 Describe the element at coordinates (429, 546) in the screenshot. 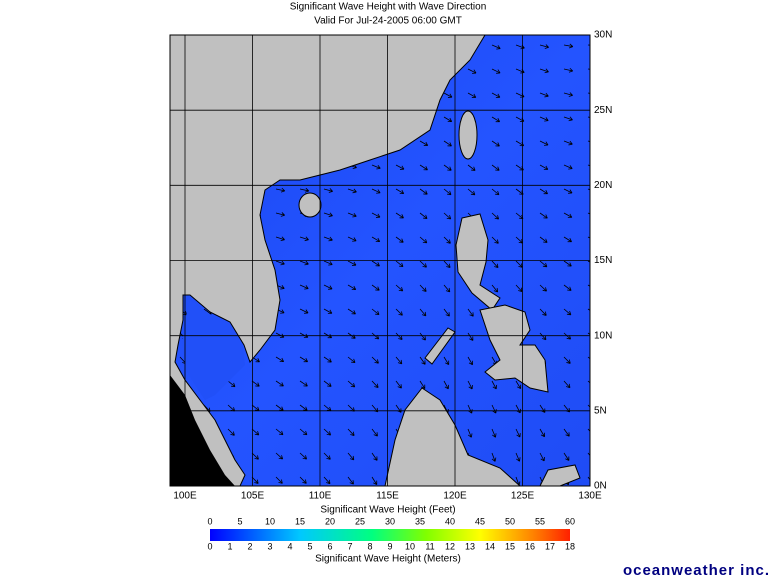

I see `meters-label: 11` at that location.